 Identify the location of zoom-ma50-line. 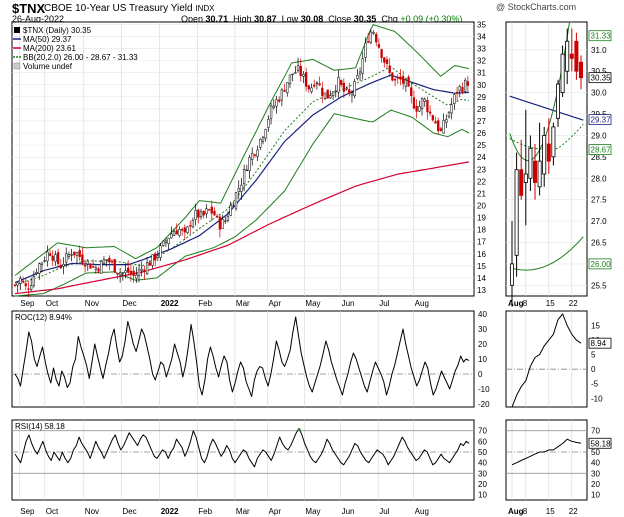
(546, 108).